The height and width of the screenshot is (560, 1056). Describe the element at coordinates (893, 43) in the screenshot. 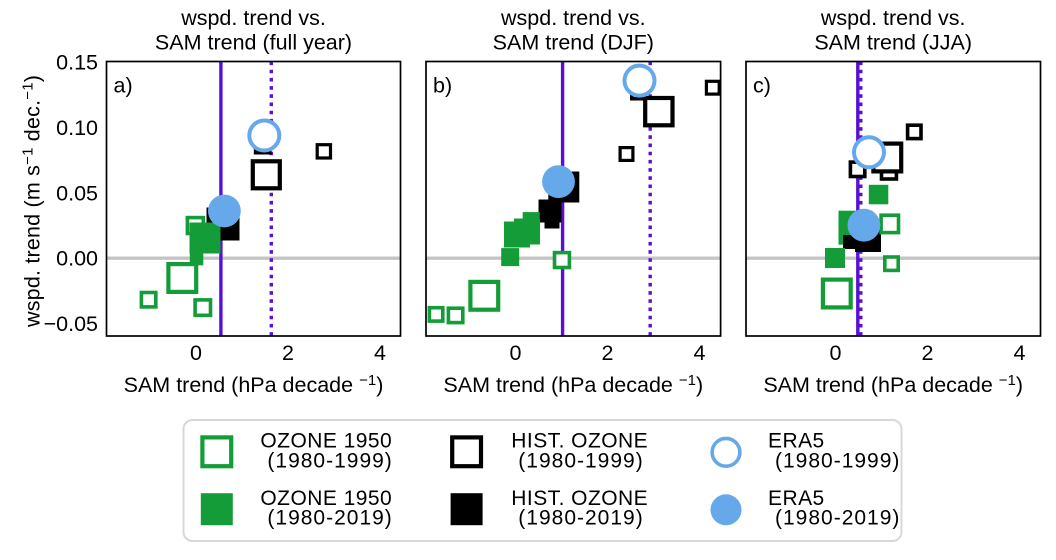

I see `svg-text: SAM trend (JJA)` at that location.